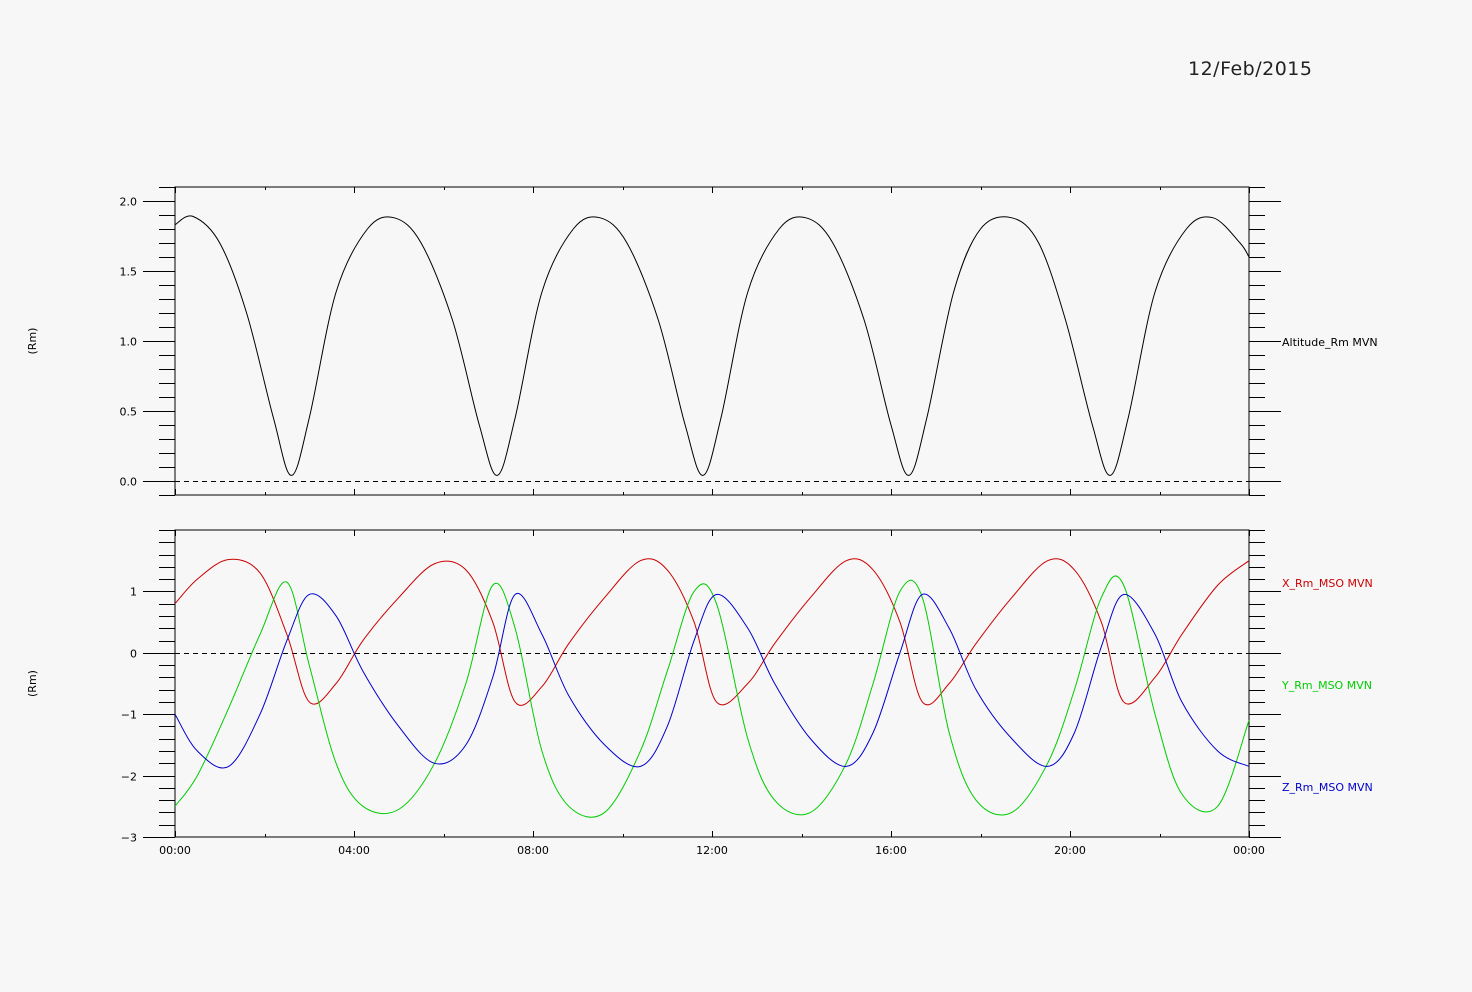 This screenshot has width=1472, height=992. Describe the element at coordinates (129, 202) in the screenshot. I see `y-tick-label: 2.0` at that location.